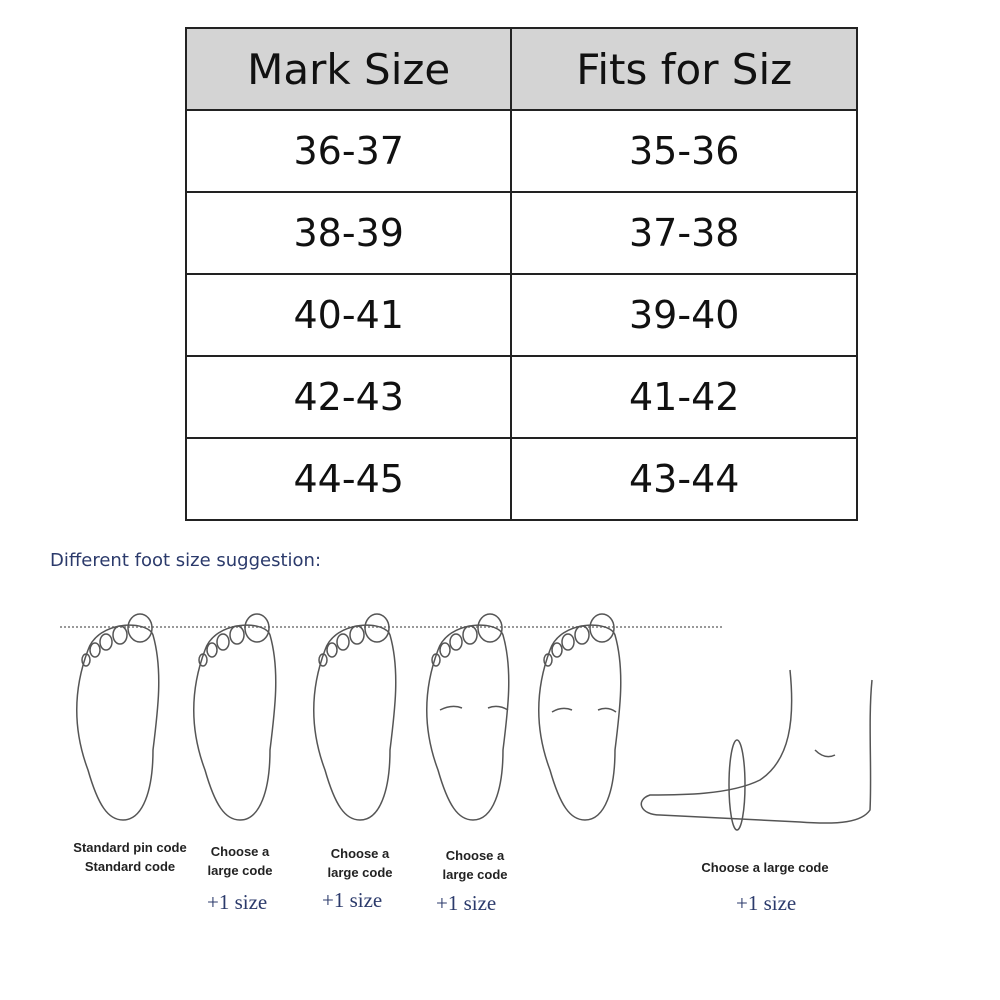  Describe the element at coordinates (684, 479) in the screenshot. I see `fits-size-cell: 43-44` at that location.